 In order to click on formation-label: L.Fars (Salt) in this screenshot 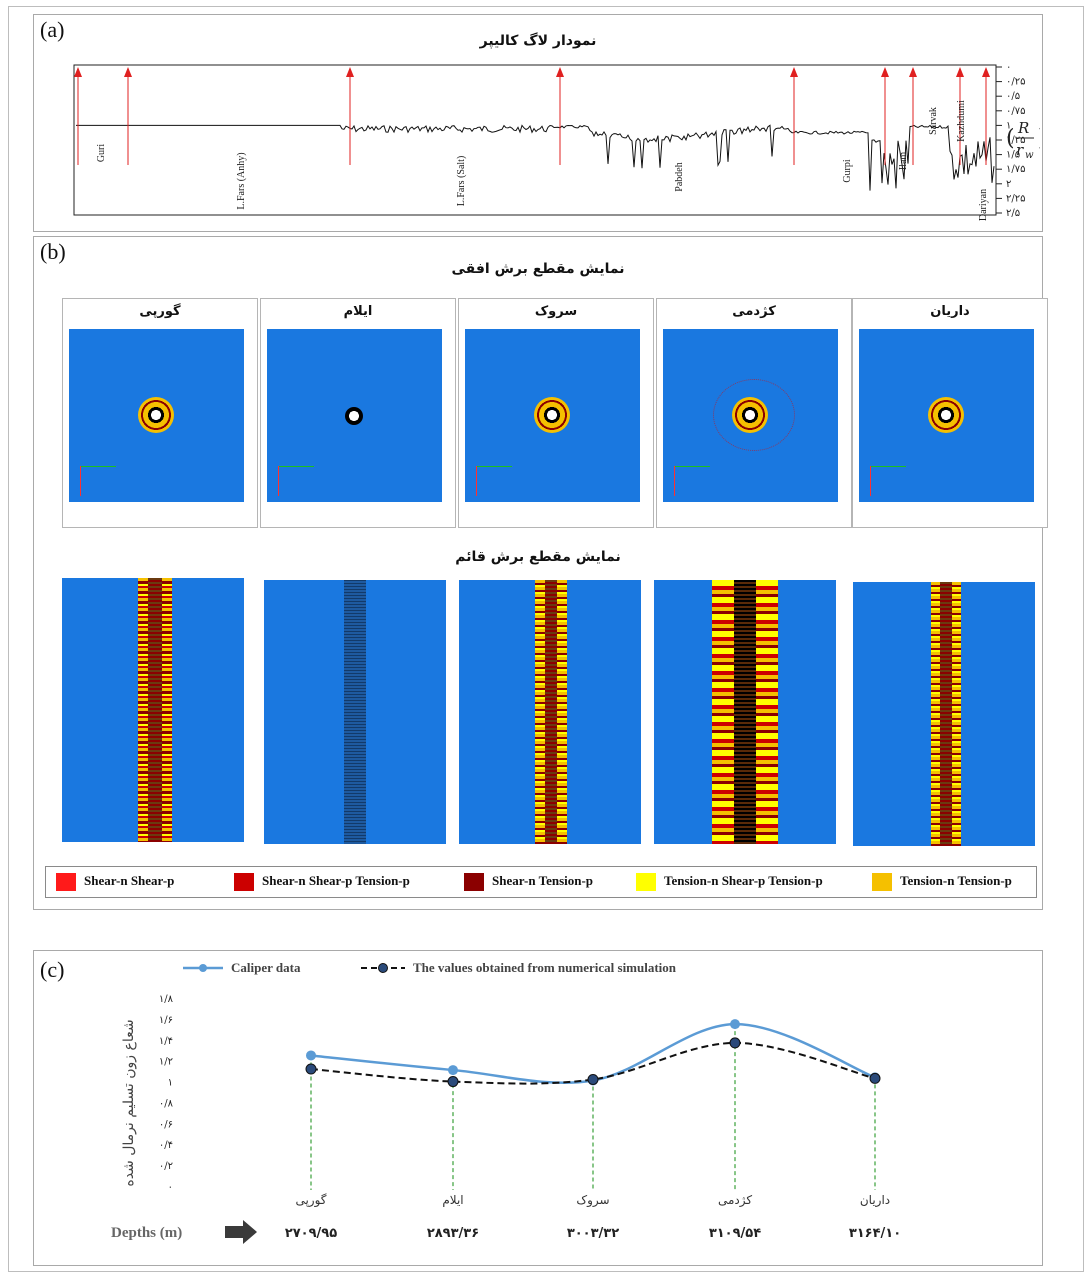, I will do `click(461, 181)`.